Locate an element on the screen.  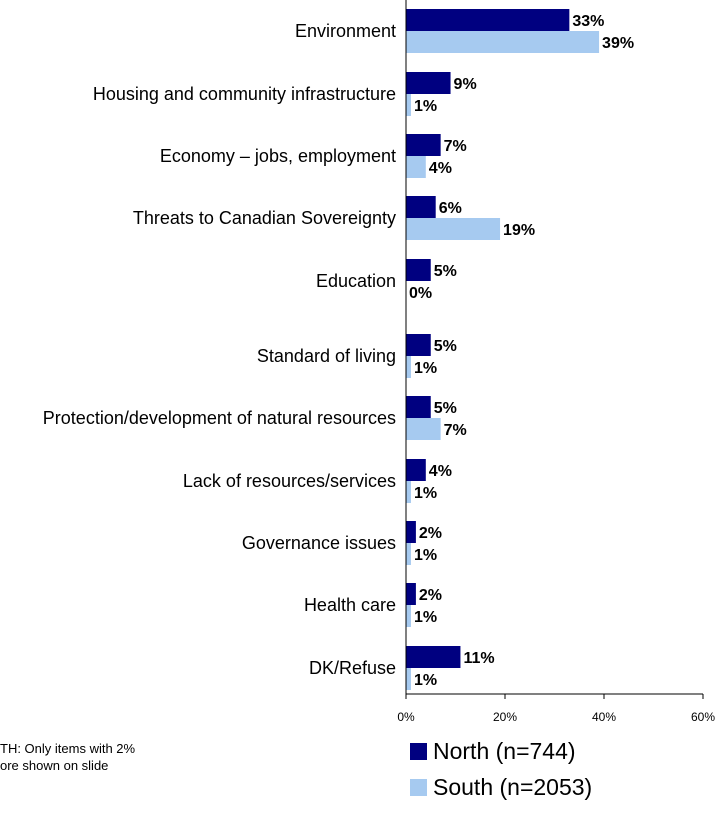
category-label-health-care: Health care is located at coordinates (350, 605).